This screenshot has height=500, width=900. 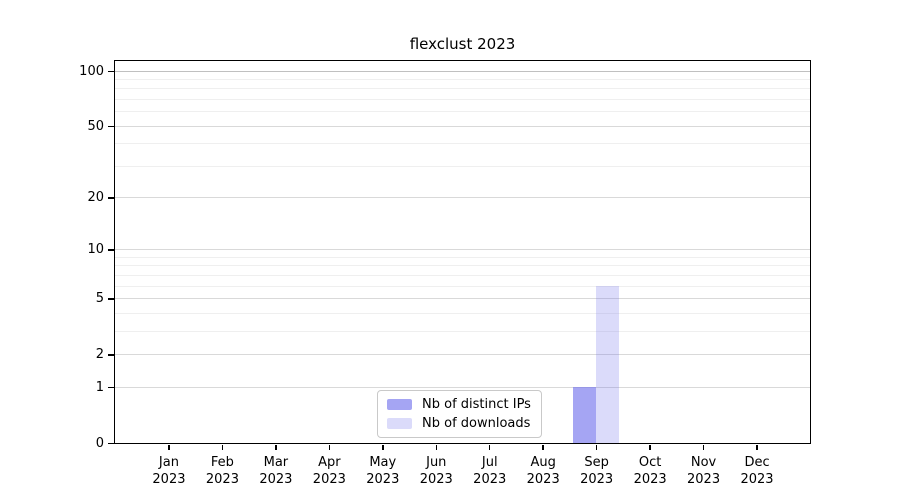 What do you see at coordinates (436, 447) in the screenshot?
I see `x-tick-jun` at bounding box center [436, 447].